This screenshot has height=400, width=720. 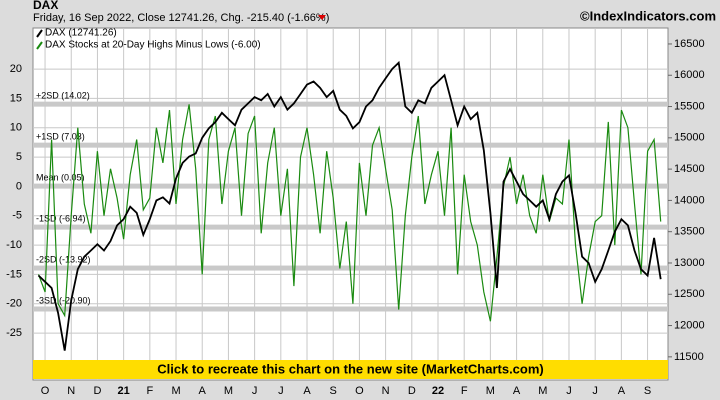 What do you see at coordinates (81, 33) in the screenshot?
I see `legend-label: DAX (12741.26)` at bounding box center [81, 33].